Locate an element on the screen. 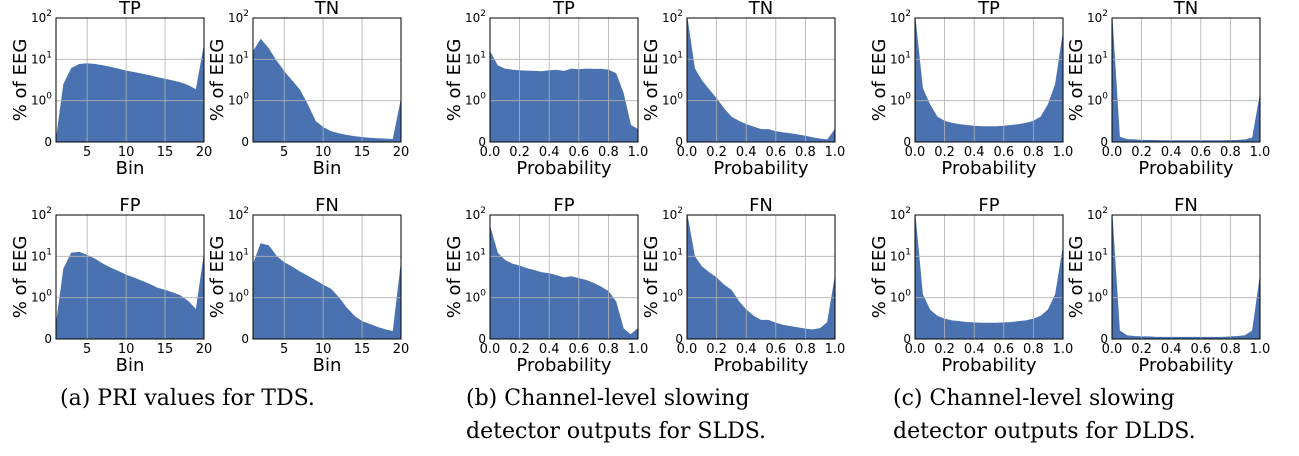  caption-line: (b) Channel-level slowing is located at coordinates (608, 398).